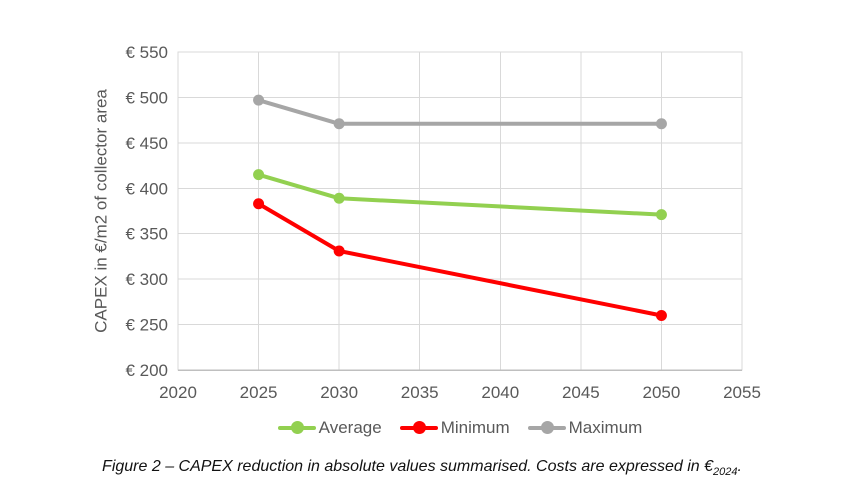 The image size is (844, 500). Describe the element at coordinates (662, 392) in the screenshot. I see `x-tick-label: 2050` at that location.